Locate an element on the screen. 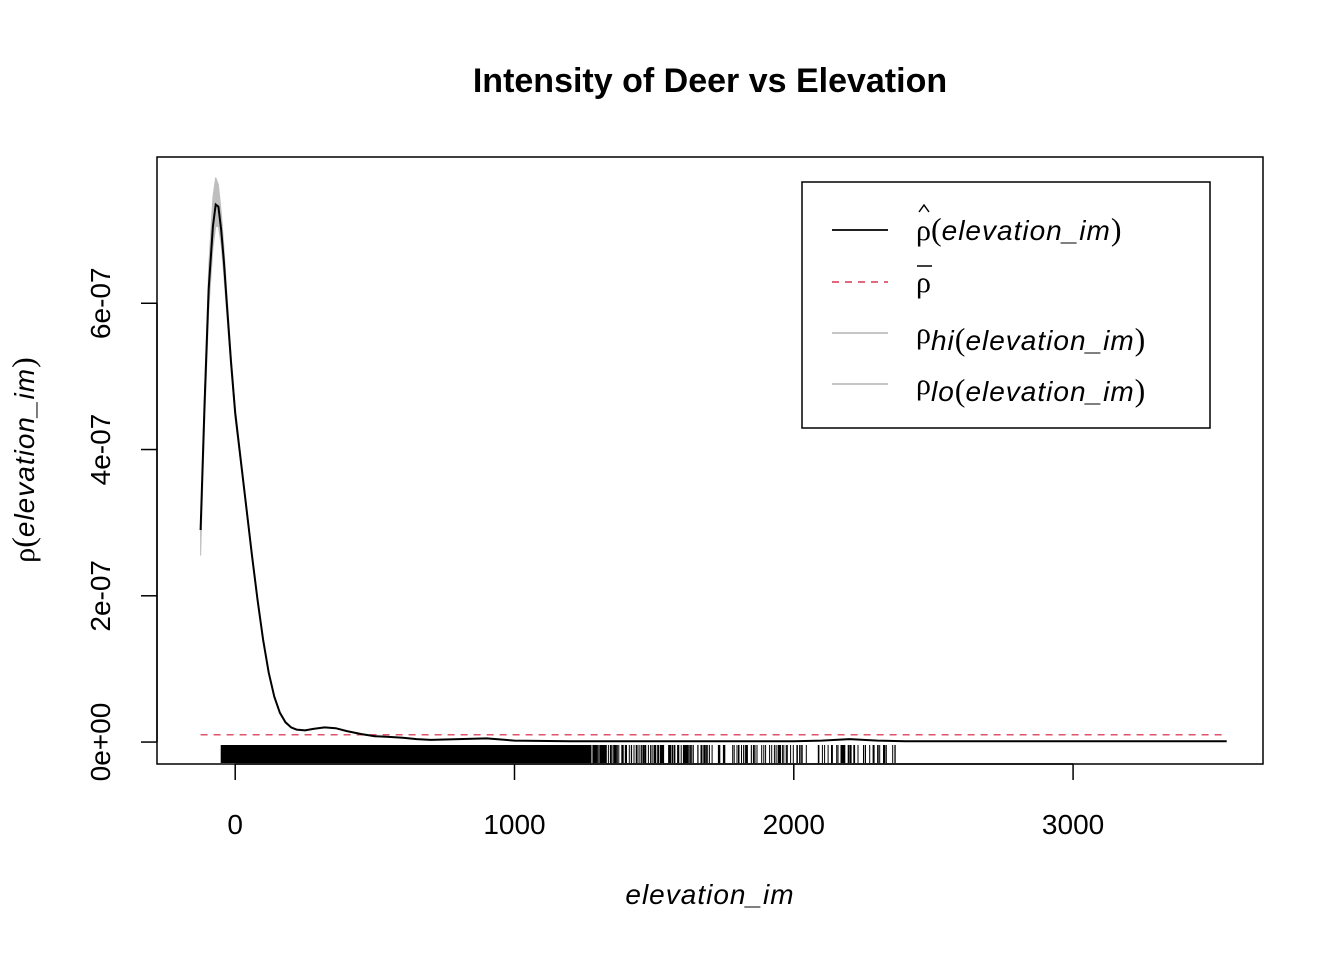  legend-label: ρ is located at coordinates (923, 282).